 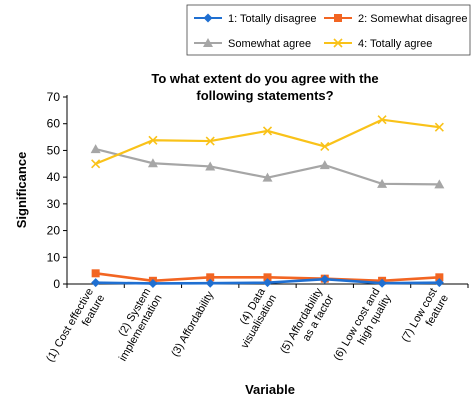 I want to click on y-tick-label: 0, so click(x=56, y=284).